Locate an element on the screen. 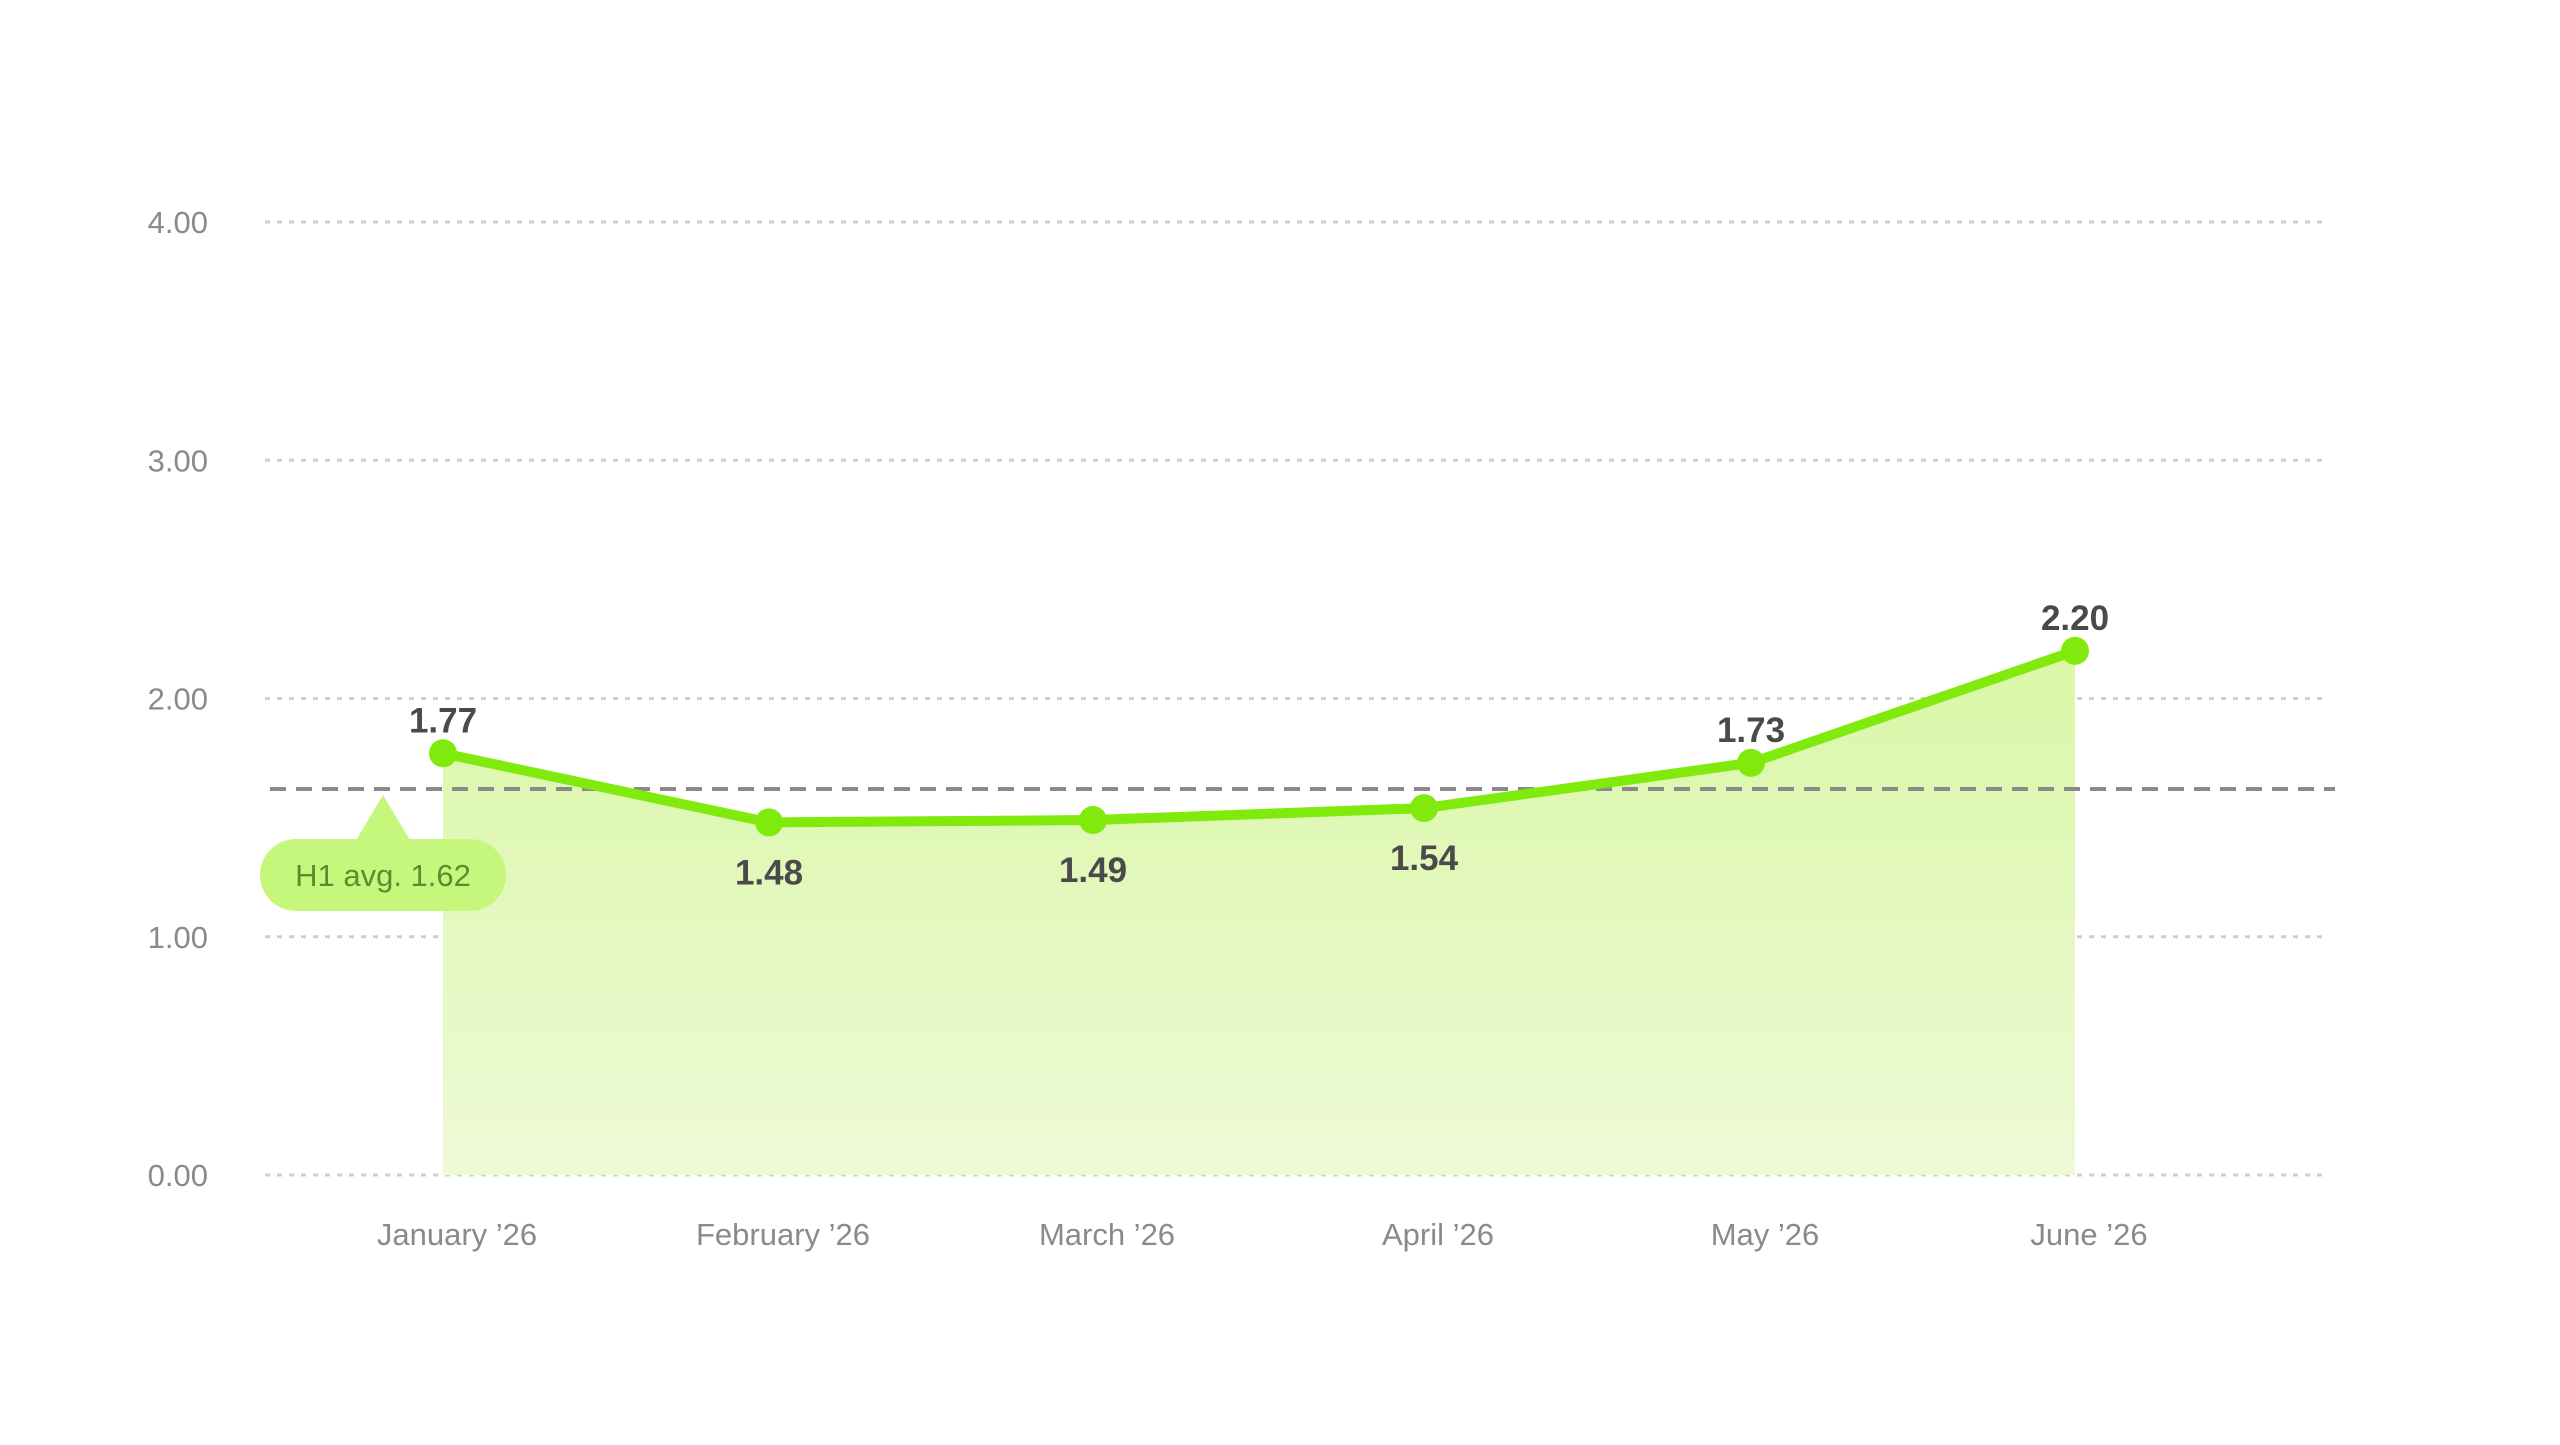 This screenshot has width=2560, height=1445. y-tick-label: 2.00 is located at coordinates (178, 699).